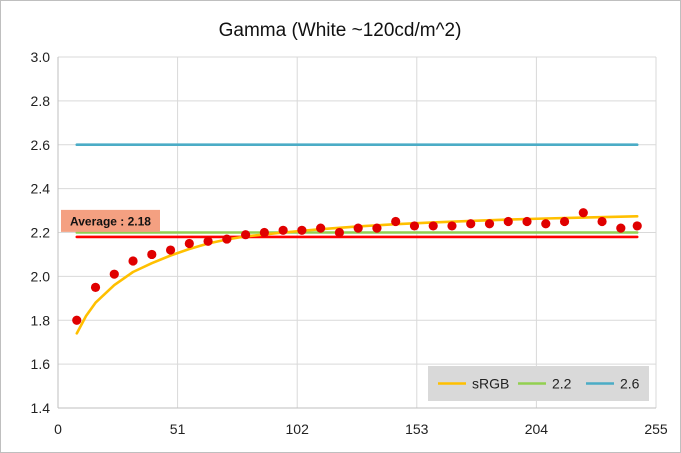  Describe the element at coordinates (630, 384) in the screenshot. I see `legend-label: 2.6` at that location.